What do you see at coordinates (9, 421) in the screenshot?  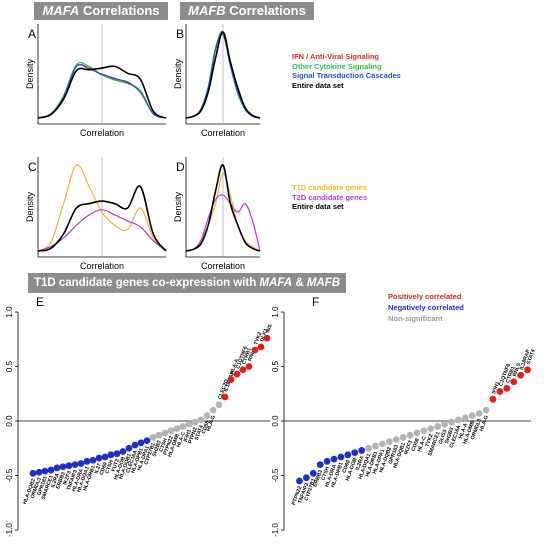 I see `panel-e-ytick-label-2: 0.0` at bounding box center [9, 421].